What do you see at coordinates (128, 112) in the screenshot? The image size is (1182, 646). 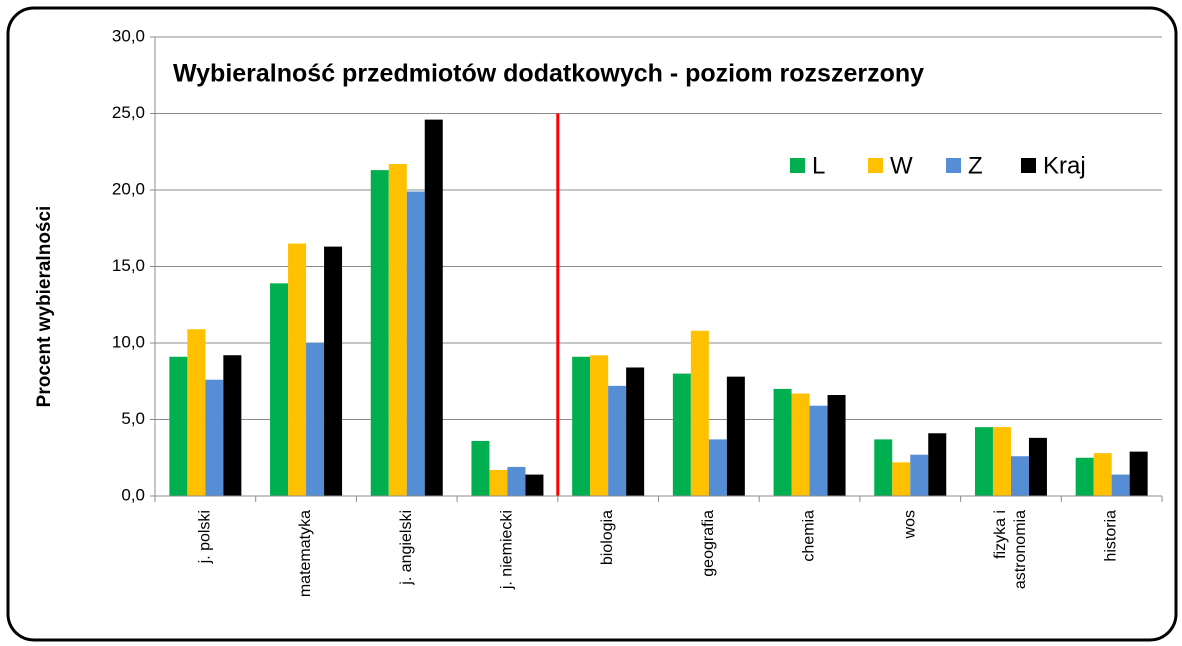 I see `y-tick-label: 25,0` at bounding box center [128, 112].